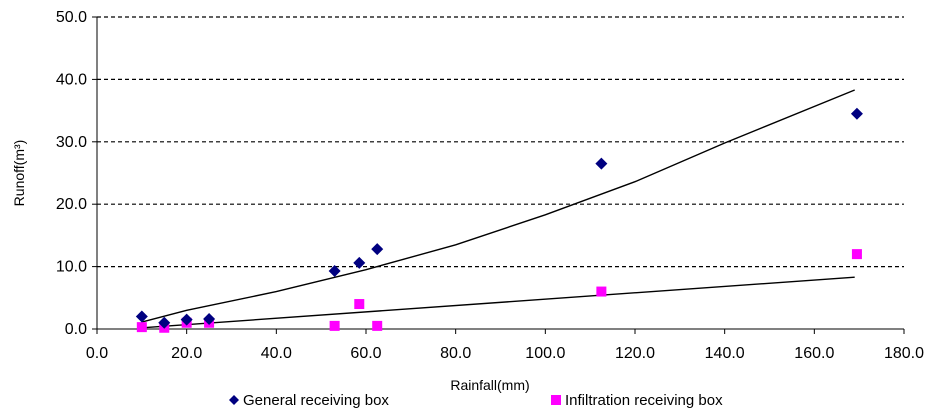  I want to click on y-axis-title: Runoff(m³), so click(19, 173).